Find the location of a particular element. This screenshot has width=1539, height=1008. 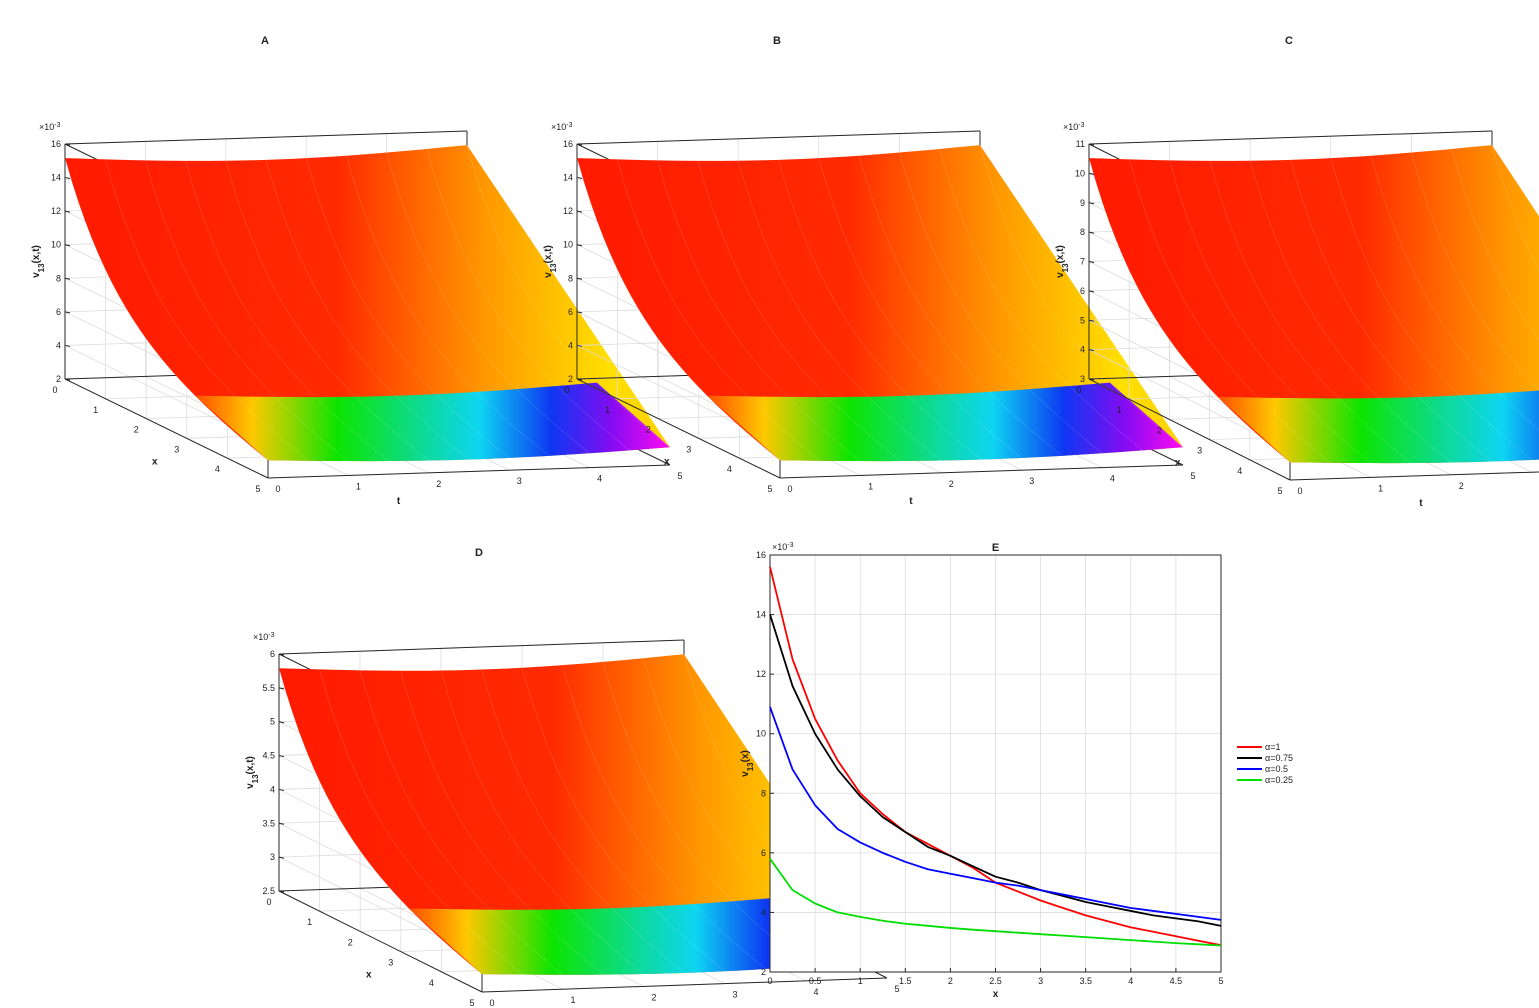

y-tick-label: 2 is located at coordinates (763, 972).